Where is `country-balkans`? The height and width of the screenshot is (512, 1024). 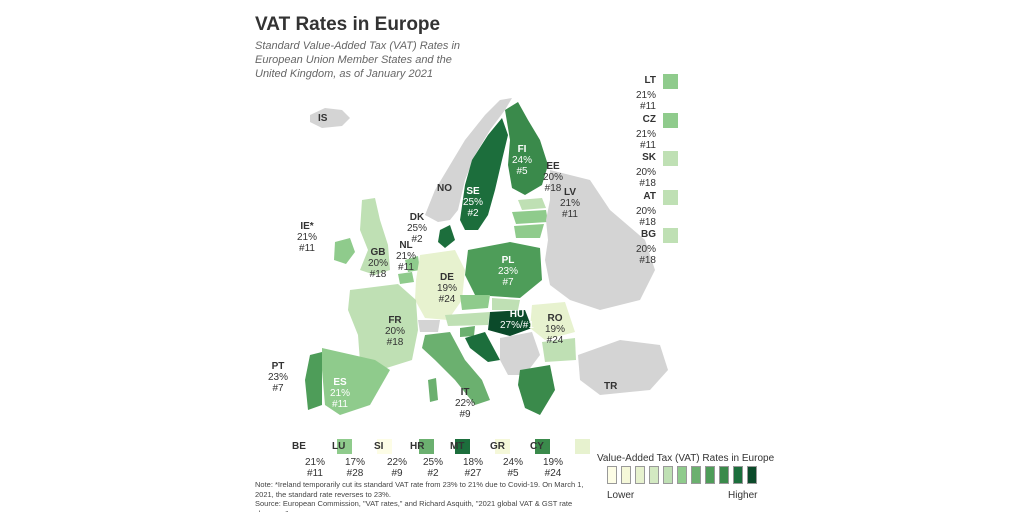
country-balkans is located at coordinates (520, 353).